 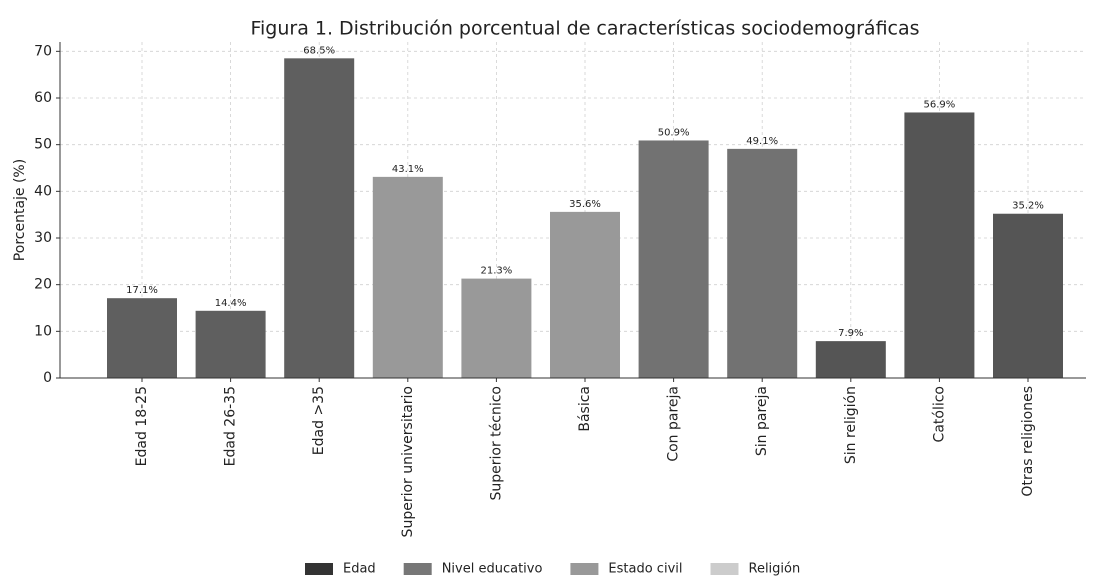 I want to click on value-label: 7.9%, so click(x=850, y=333).